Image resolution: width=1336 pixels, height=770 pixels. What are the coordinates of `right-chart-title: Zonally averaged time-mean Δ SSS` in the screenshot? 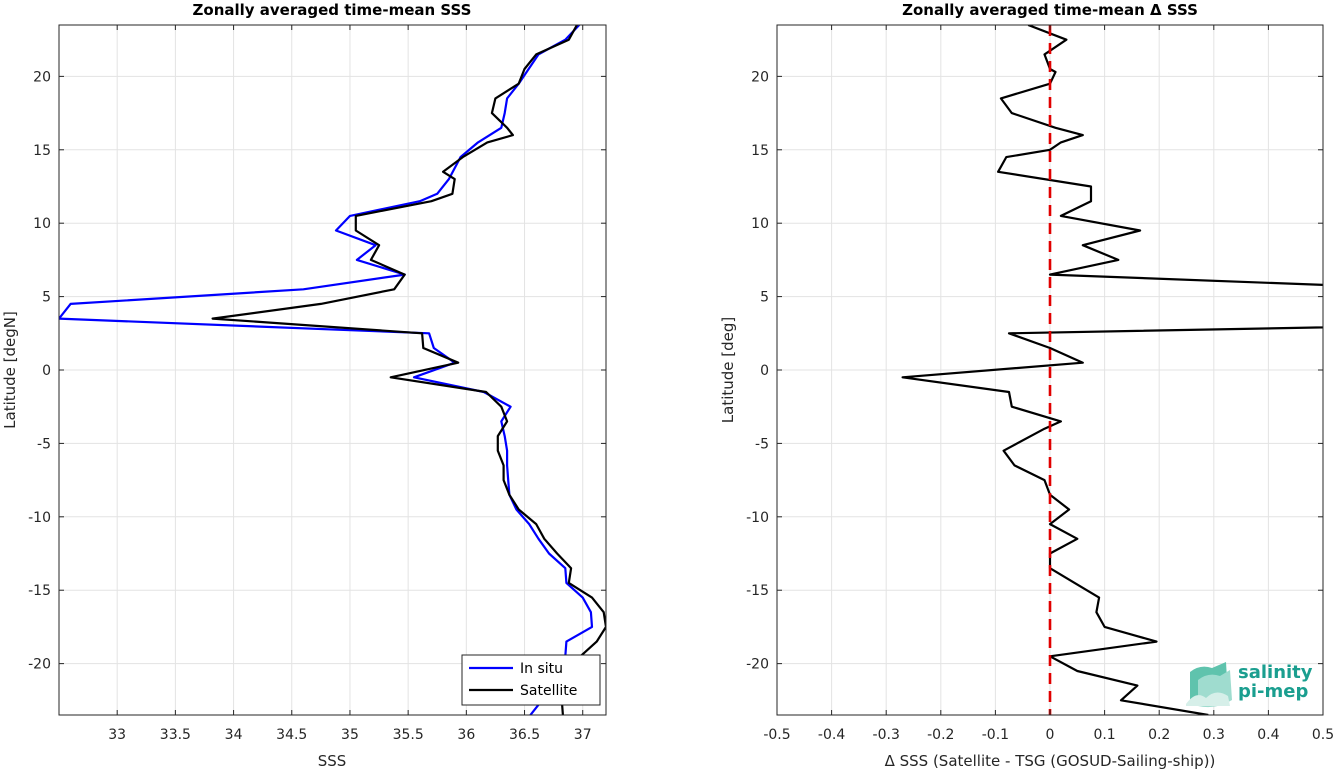 It's located at (1050, 10).